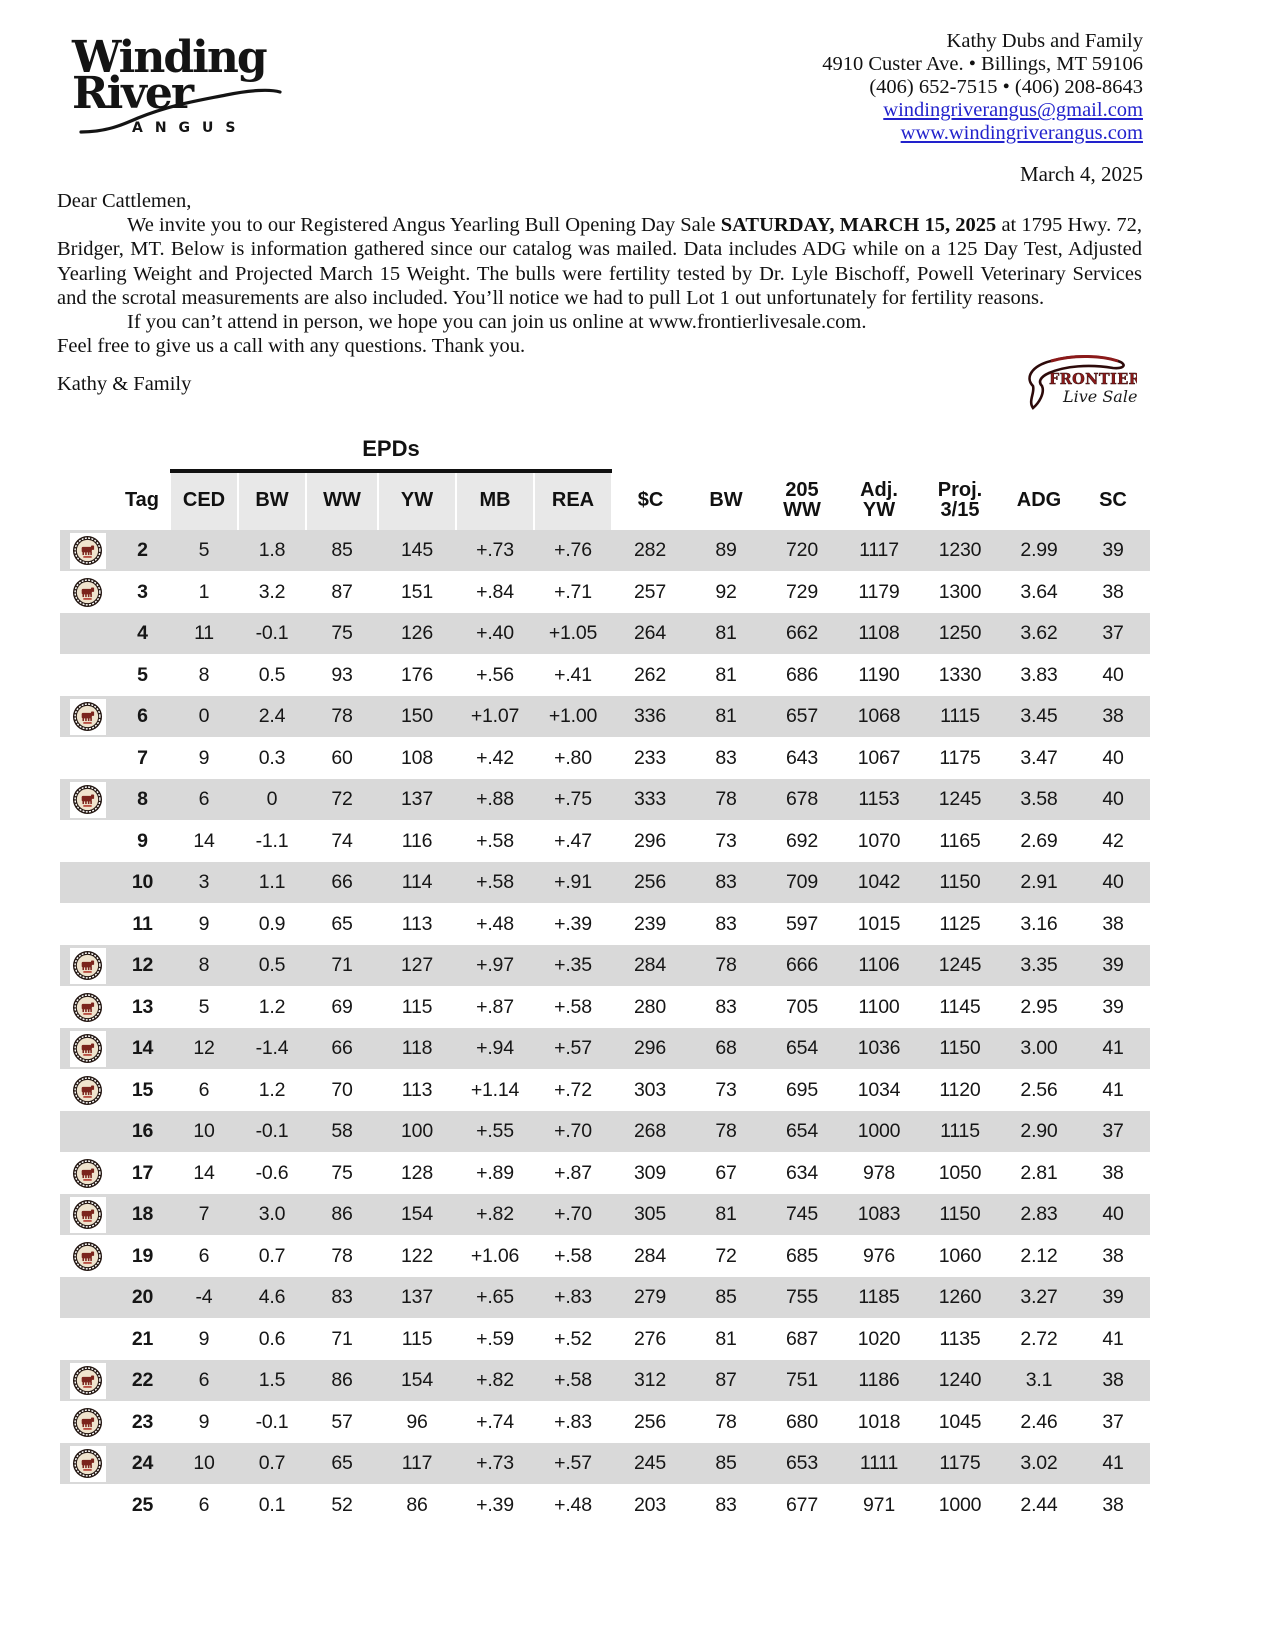 This screenshot has height=1650, width=1275. What do you see at coordinates (204, 840) in the screenshot?
I see `value-cell: 14` at bounding box center [204, 840].